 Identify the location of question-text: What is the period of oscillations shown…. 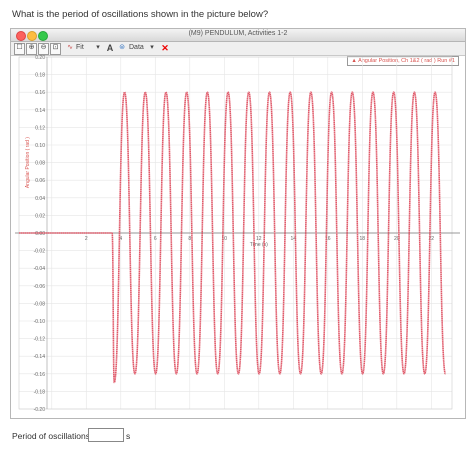
(140, 14).